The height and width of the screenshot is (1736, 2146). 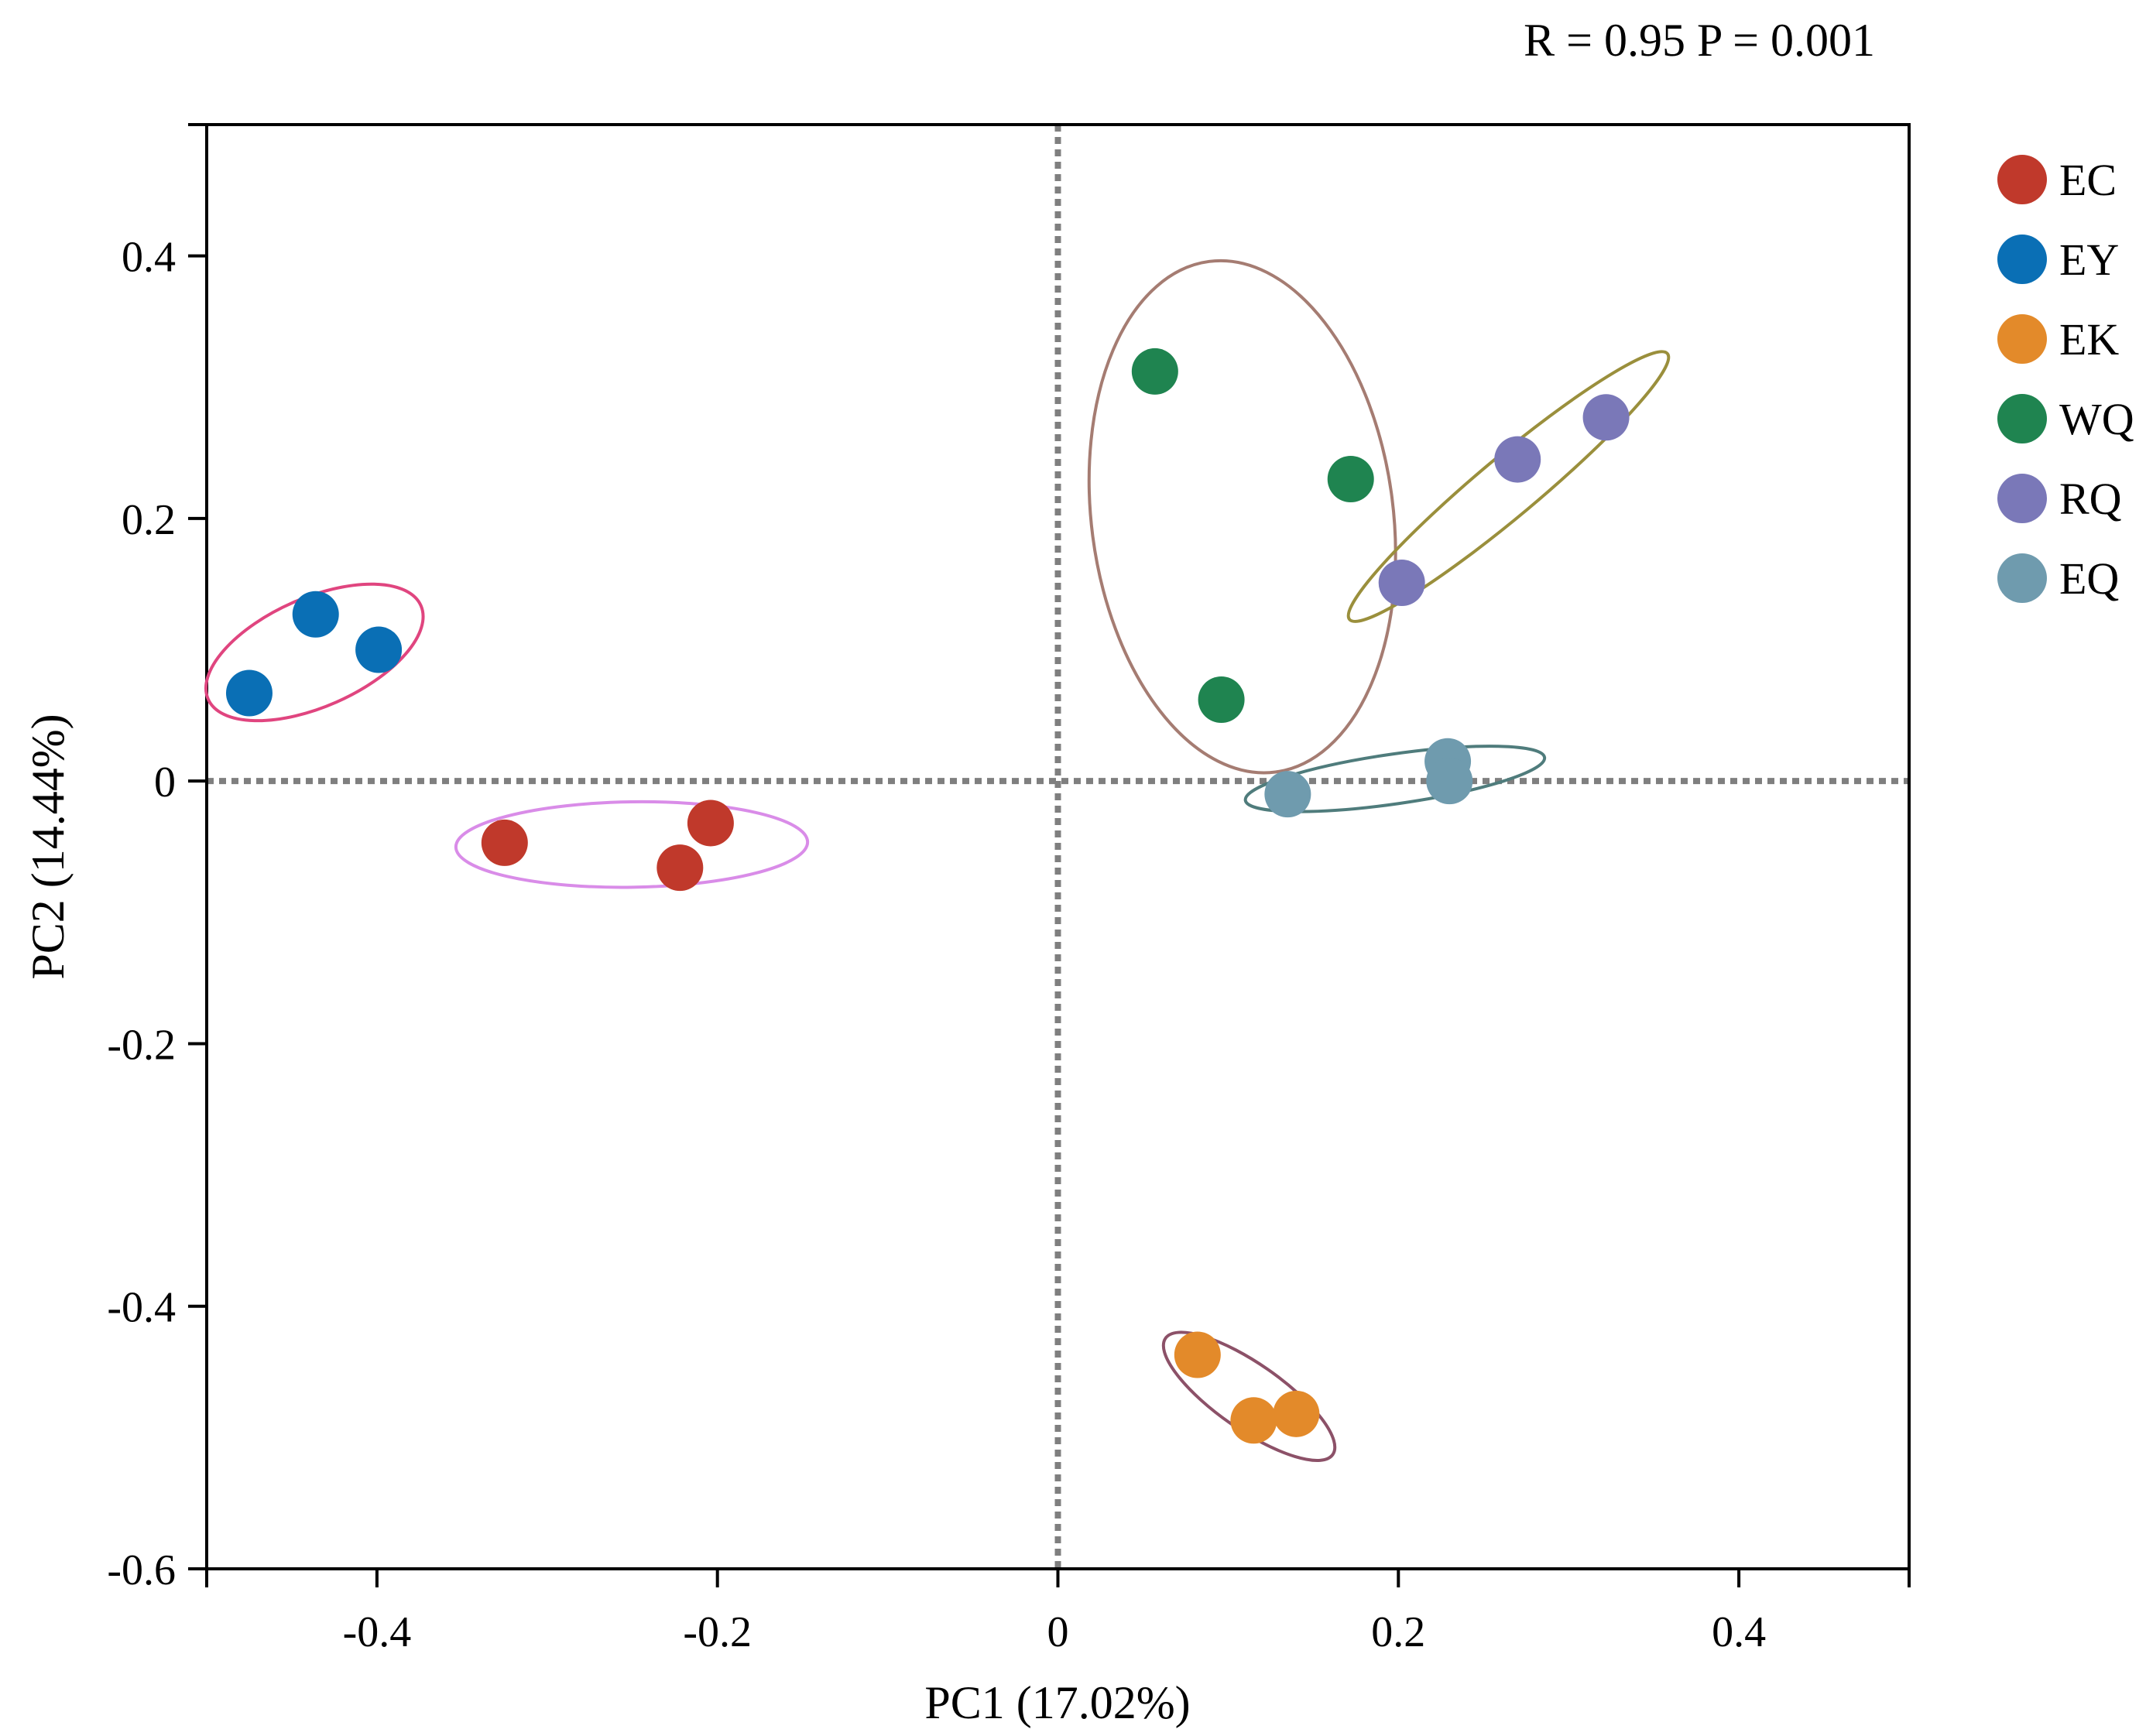 I want to click on legend-marker-wq, so click(x=2022, y=418).